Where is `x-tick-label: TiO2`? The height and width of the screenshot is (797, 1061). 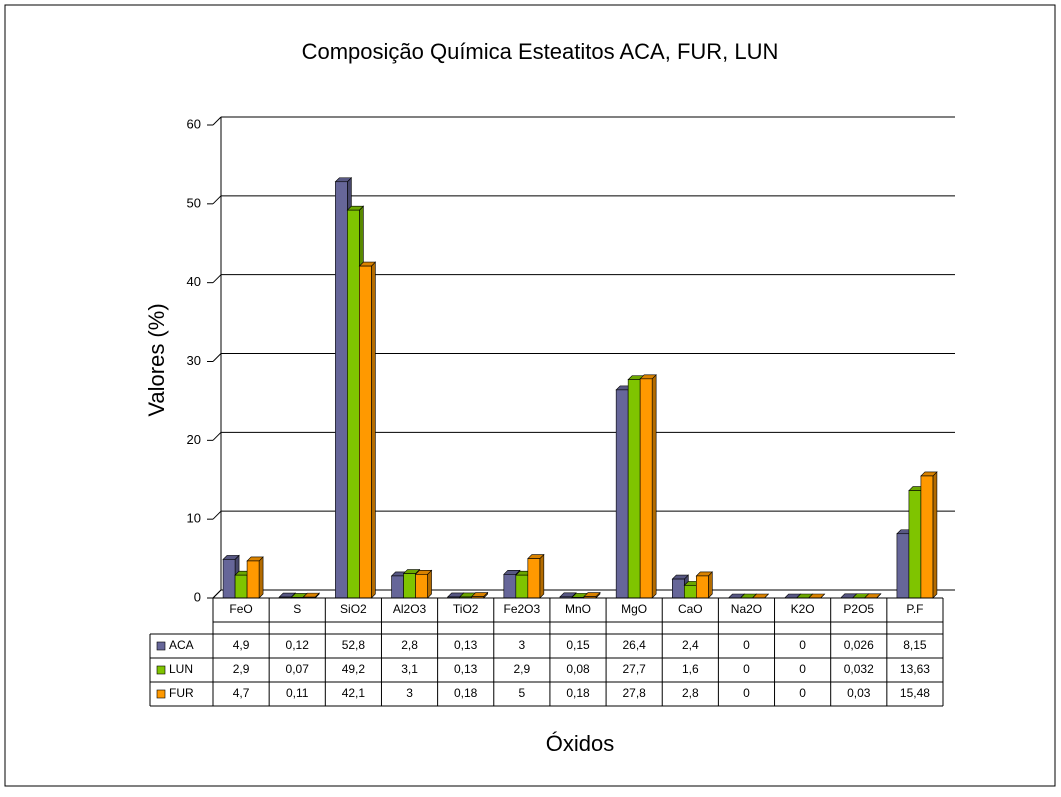 x-tick-label: TiO2 is located at coordinates (466, 609).